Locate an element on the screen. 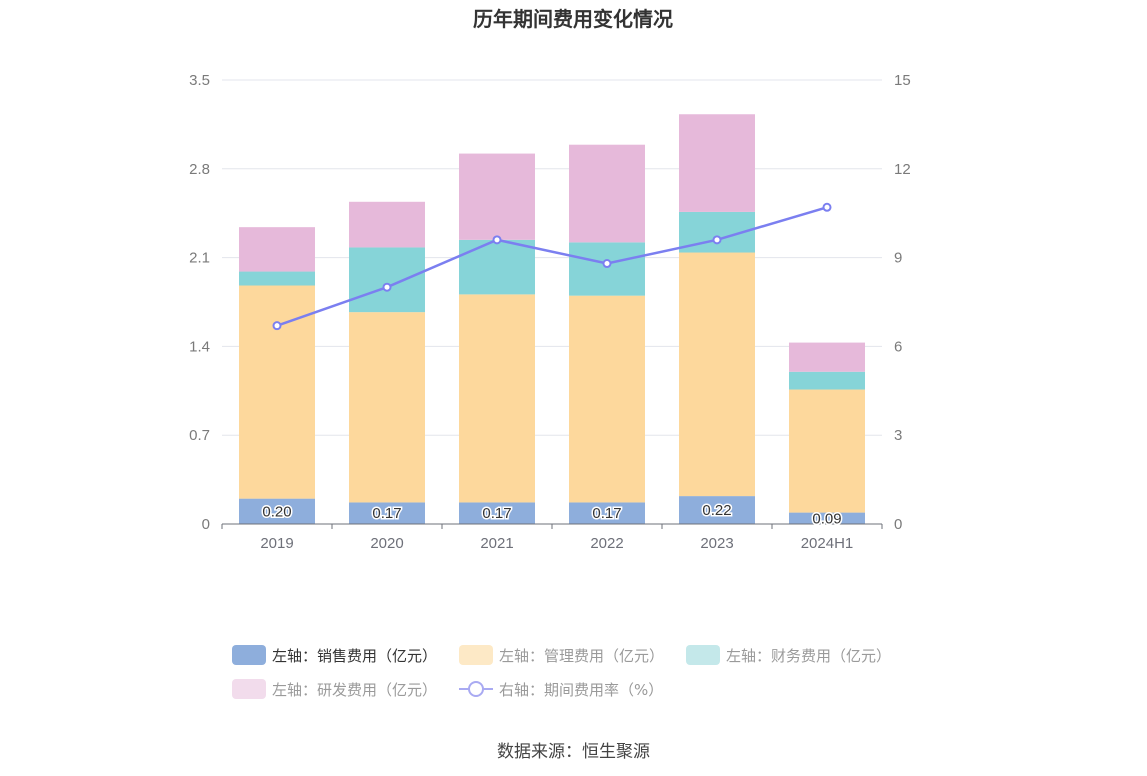 This screenshot has width=1147, height=776. legend-label-rnd: 左轴：研发费用（亿元） is located at coordinates (355, 689).